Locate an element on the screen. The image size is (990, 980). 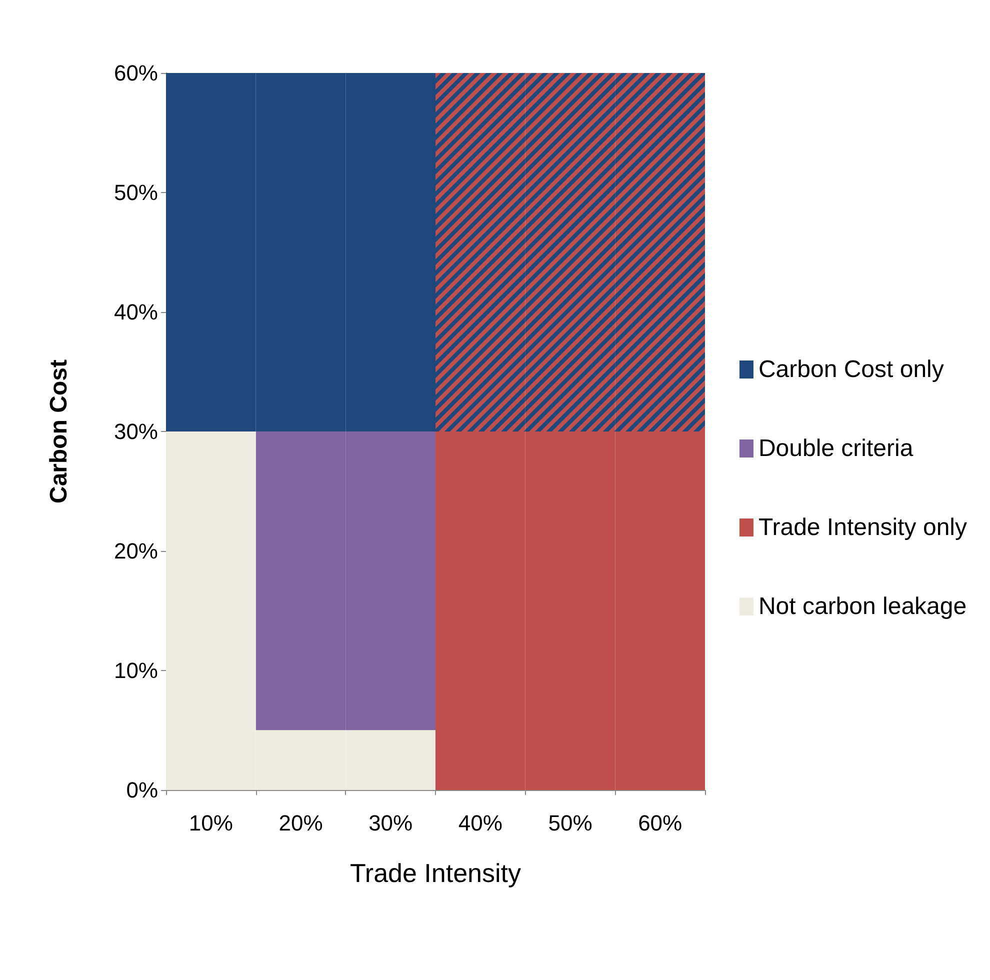
x-tick-label: 60% is located at coordinates (660, 823).